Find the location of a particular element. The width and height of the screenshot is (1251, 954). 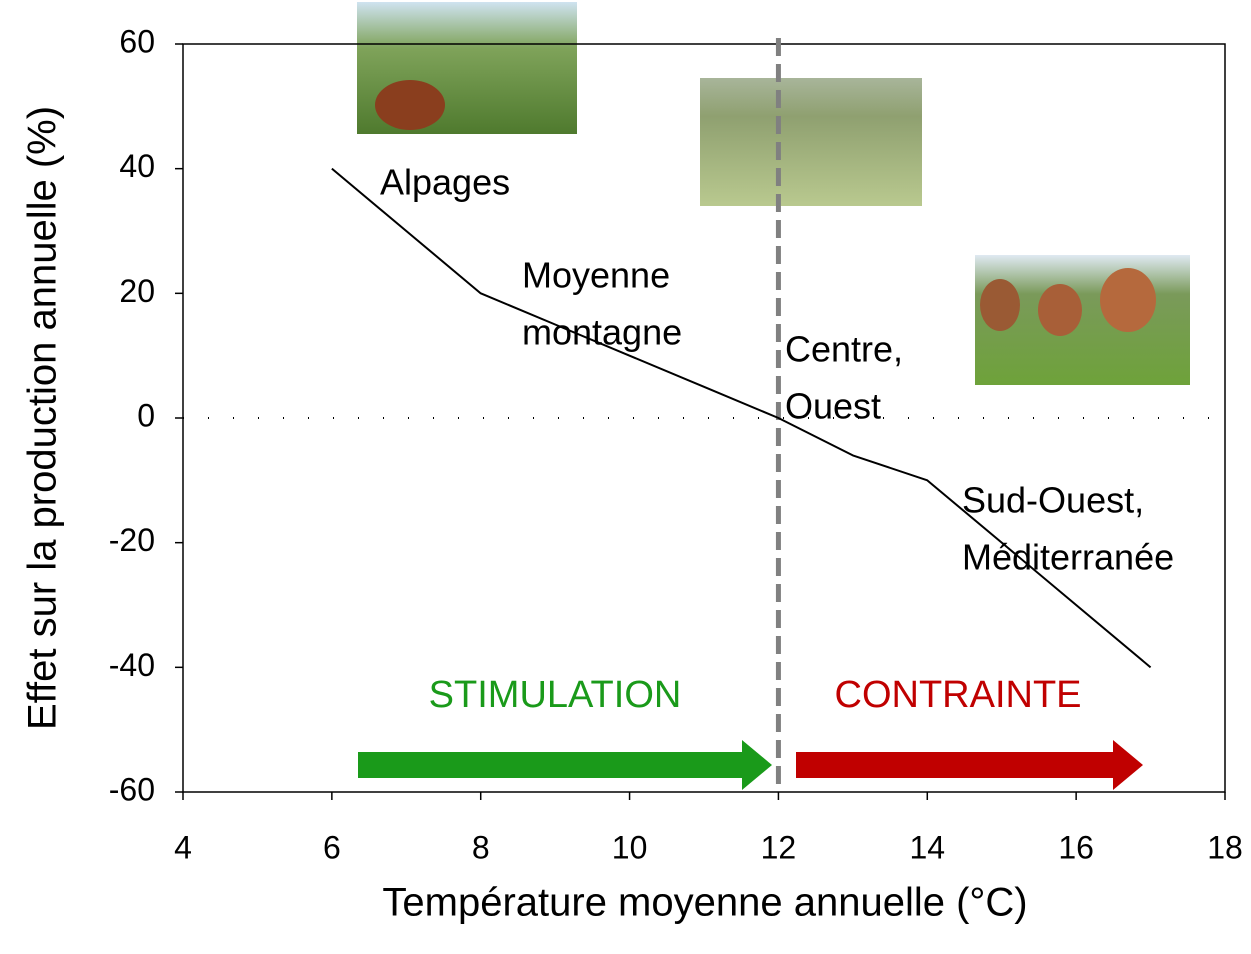

region-label: Ouest is located at coordinates (833, 406).